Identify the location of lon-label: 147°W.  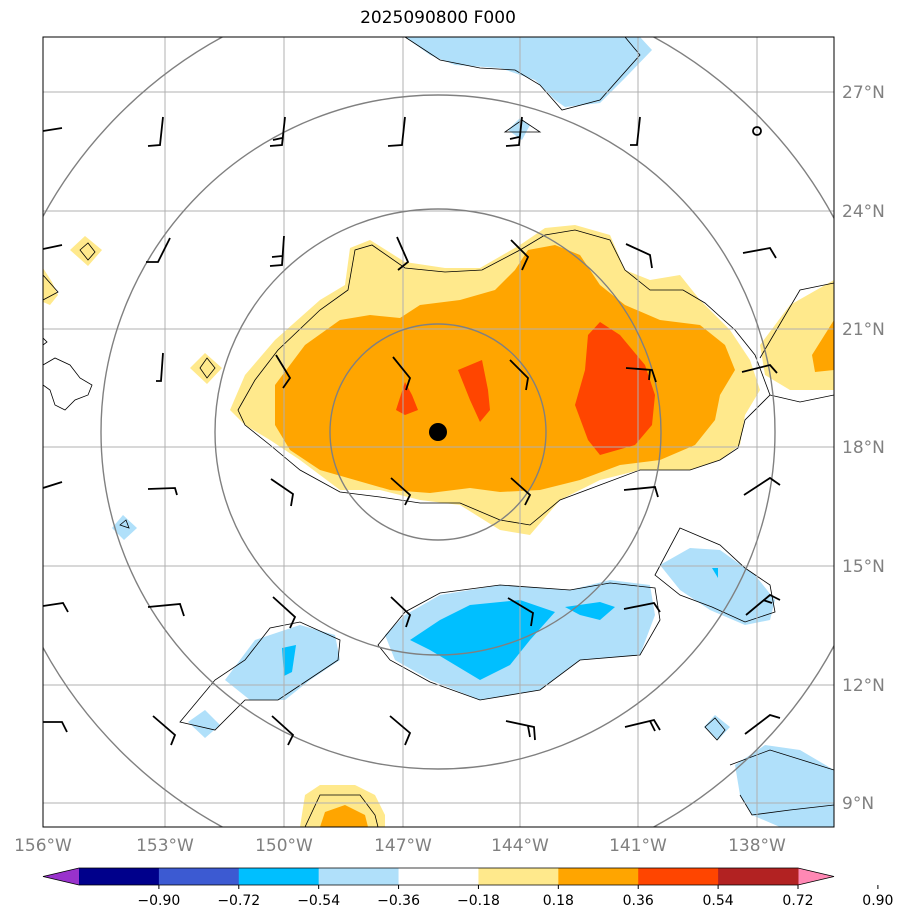
(403, 846).